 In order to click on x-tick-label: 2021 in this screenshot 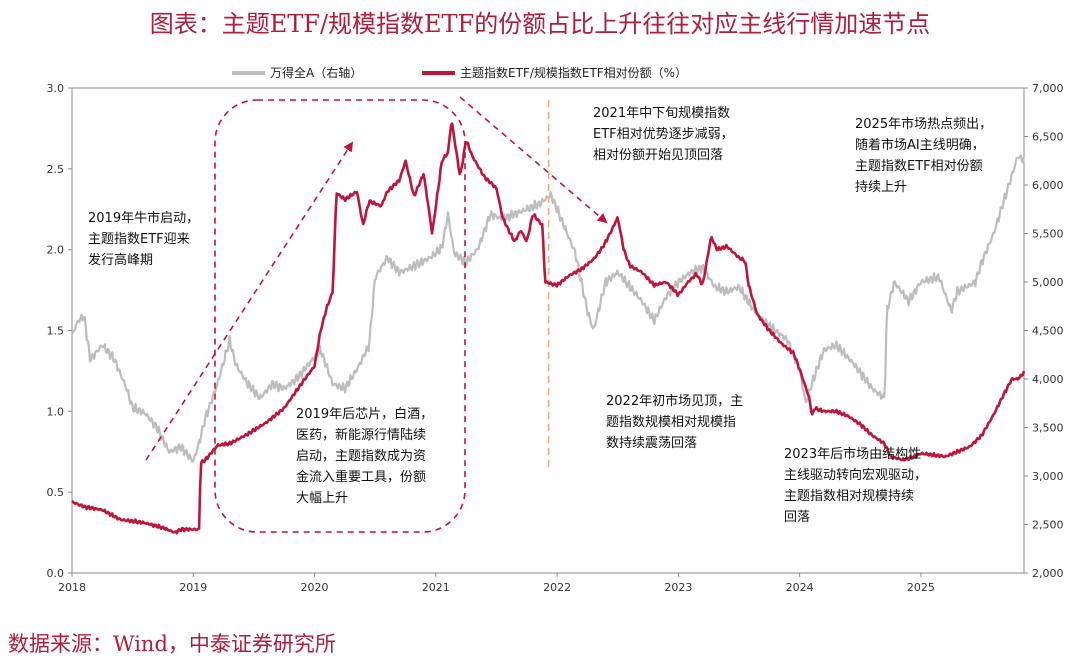, I will do `click(436, 587)`.